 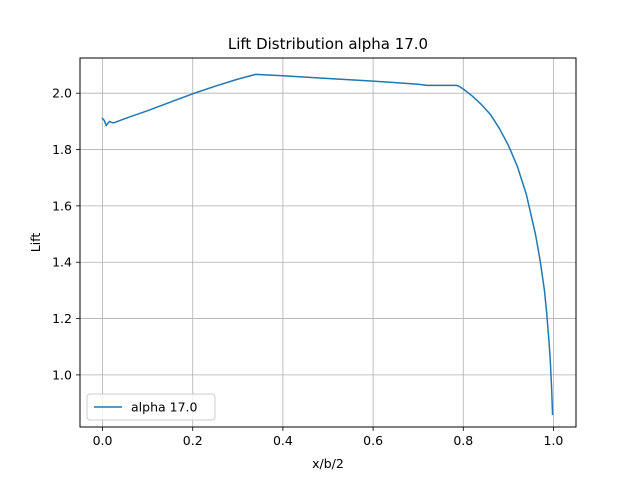 What do you see at coordinates (62, 93) in the screenshot?
I see `y-tick-label: 2.0` at bounding box center [62, 93].